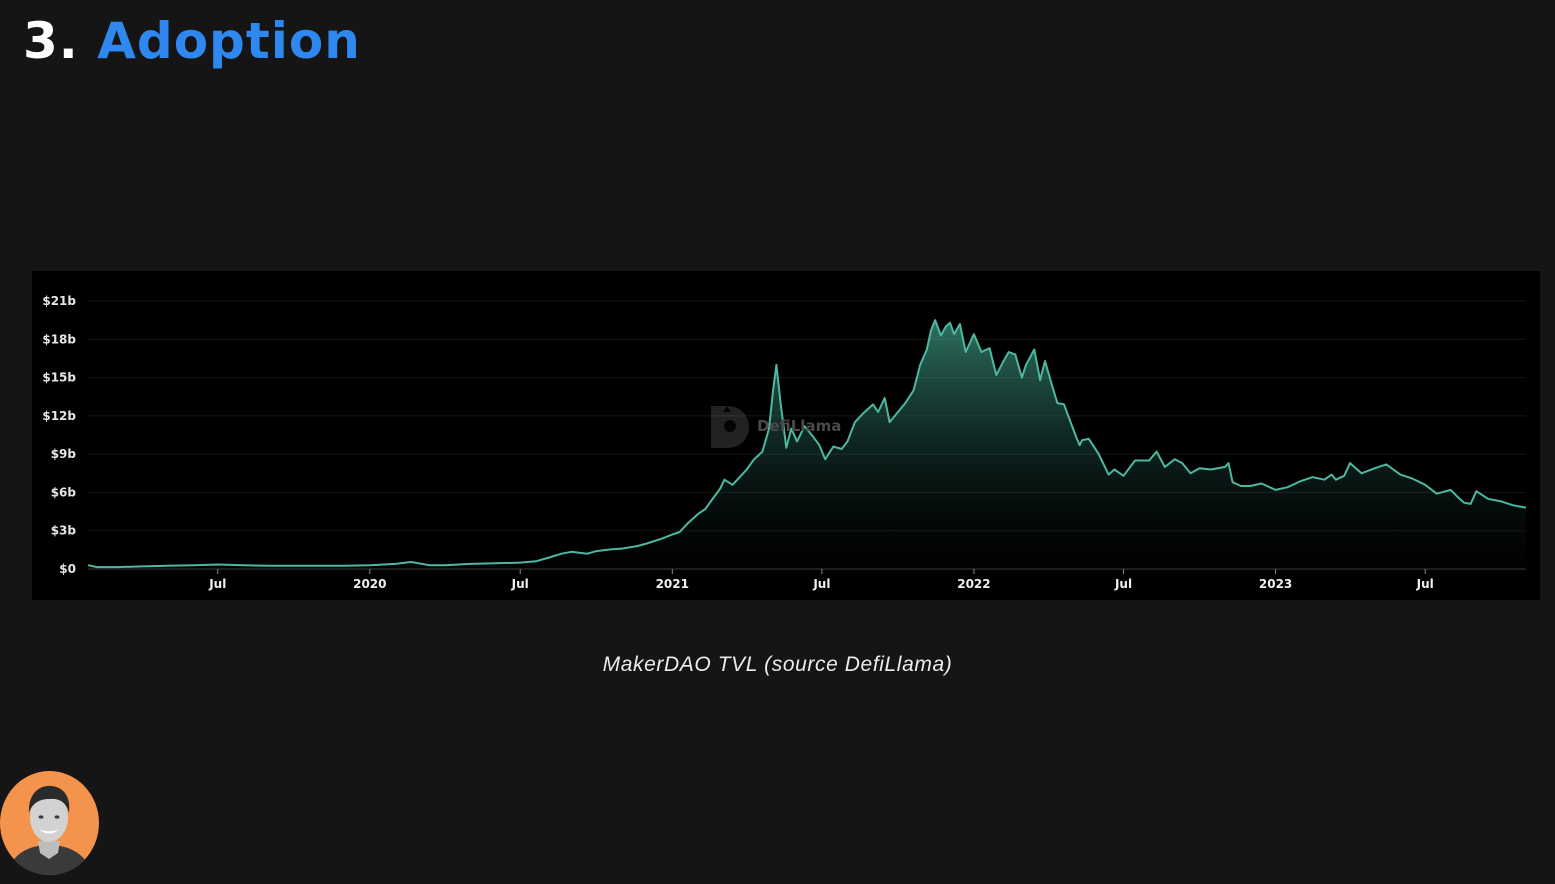 The image size is (1555, 884). I want to click on x-tick-label: 2021, so click(672, 584).